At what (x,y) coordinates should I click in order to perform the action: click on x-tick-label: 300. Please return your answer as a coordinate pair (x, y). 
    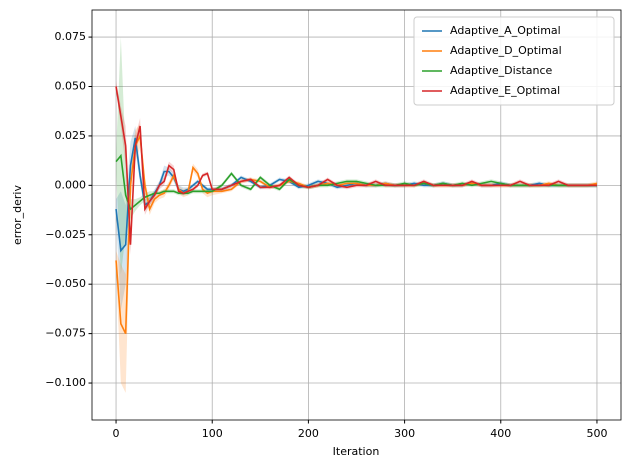
    Looking at the image, I should click on (404, 433).